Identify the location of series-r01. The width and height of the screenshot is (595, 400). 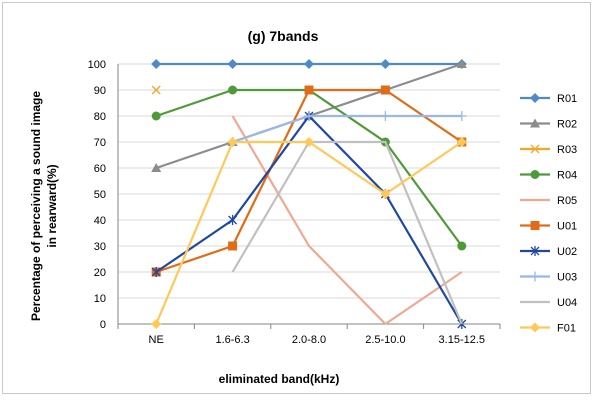
(309, 64).